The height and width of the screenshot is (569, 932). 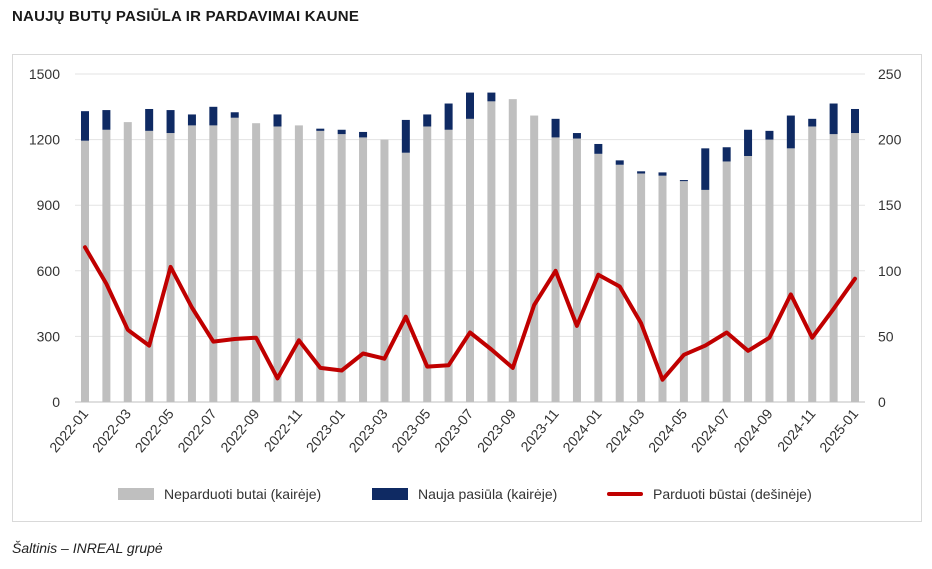 What do you see at coordinates (667, 430) in the screenshot?
I see `x-tick-label: 2024-05` at bounding box center [667, 430].